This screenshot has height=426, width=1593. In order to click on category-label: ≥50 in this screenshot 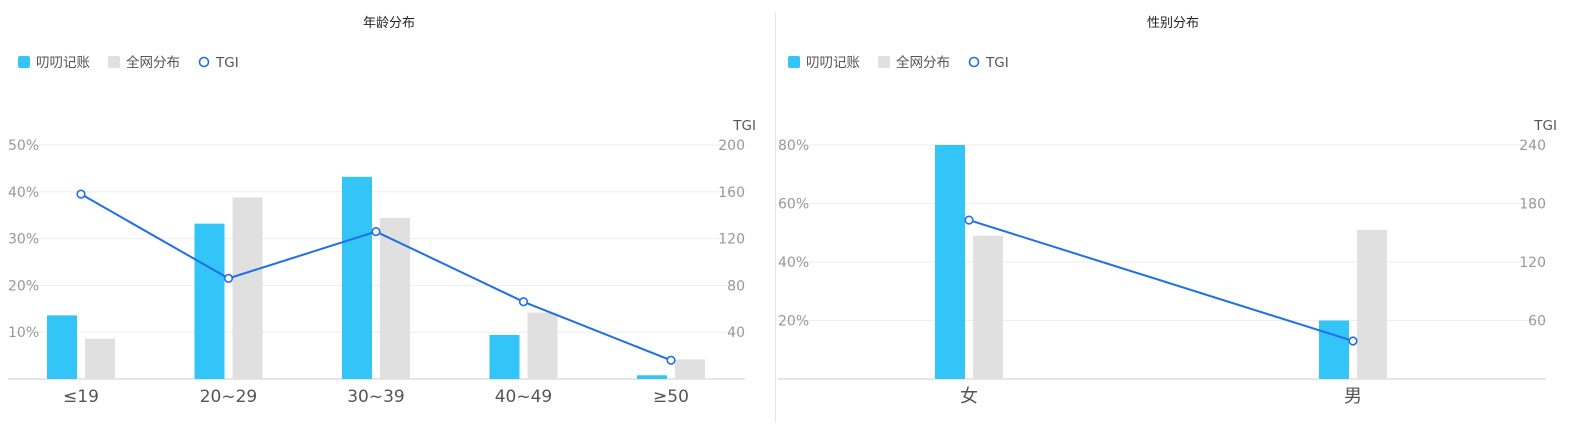, I will do `click(671, 397)`.